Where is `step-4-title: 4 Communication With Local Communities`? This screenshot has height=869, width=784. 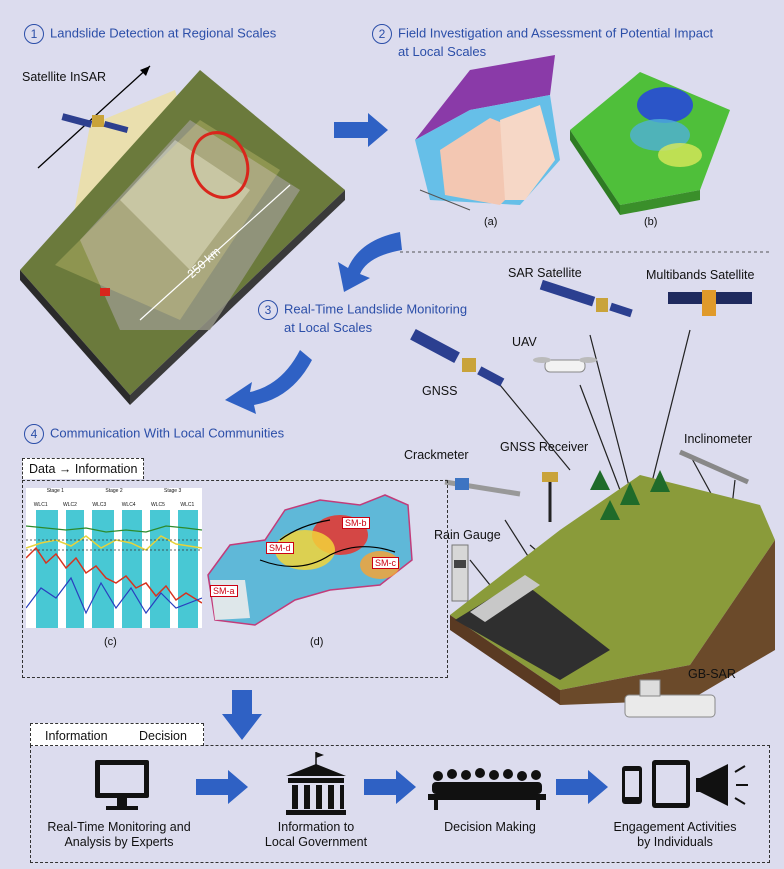
step-4-title: 4 Communication With Local Communities is located at coordinates (154, 434).